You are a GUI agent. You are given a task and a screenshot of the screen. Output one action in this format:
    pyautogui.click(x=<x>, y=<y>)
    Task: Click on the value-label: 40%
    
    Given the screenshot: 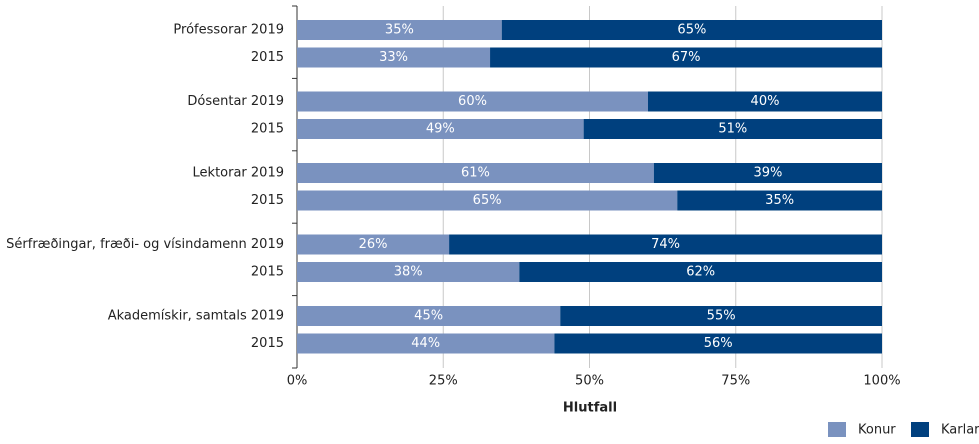 What is the action you would take?
    pyautogui.click(x=765, y=101)
    